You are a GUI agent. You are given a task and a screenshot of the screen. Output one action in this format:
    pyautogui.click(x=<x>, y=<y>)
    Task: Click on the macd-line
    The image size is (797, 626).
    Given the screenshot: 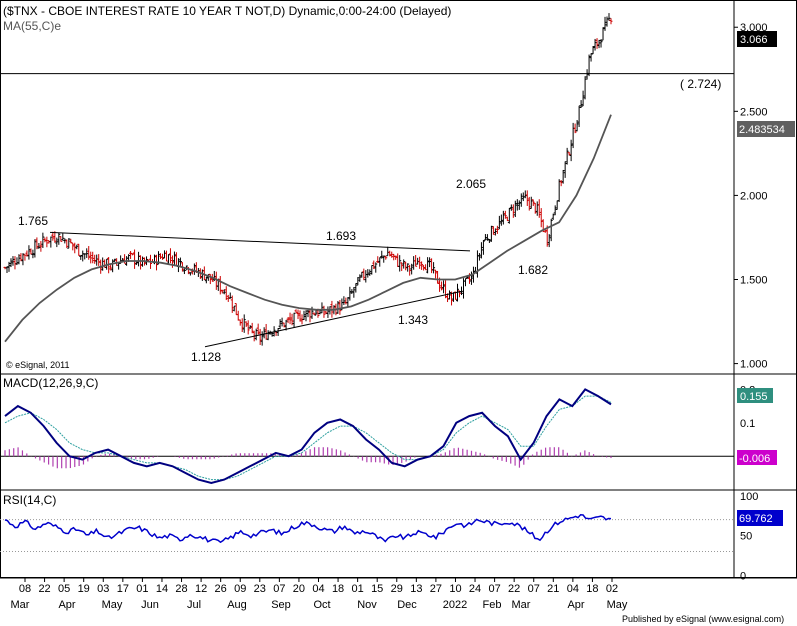 What is the action you would take?
    pyautogui.click(x=308, y=436)
    